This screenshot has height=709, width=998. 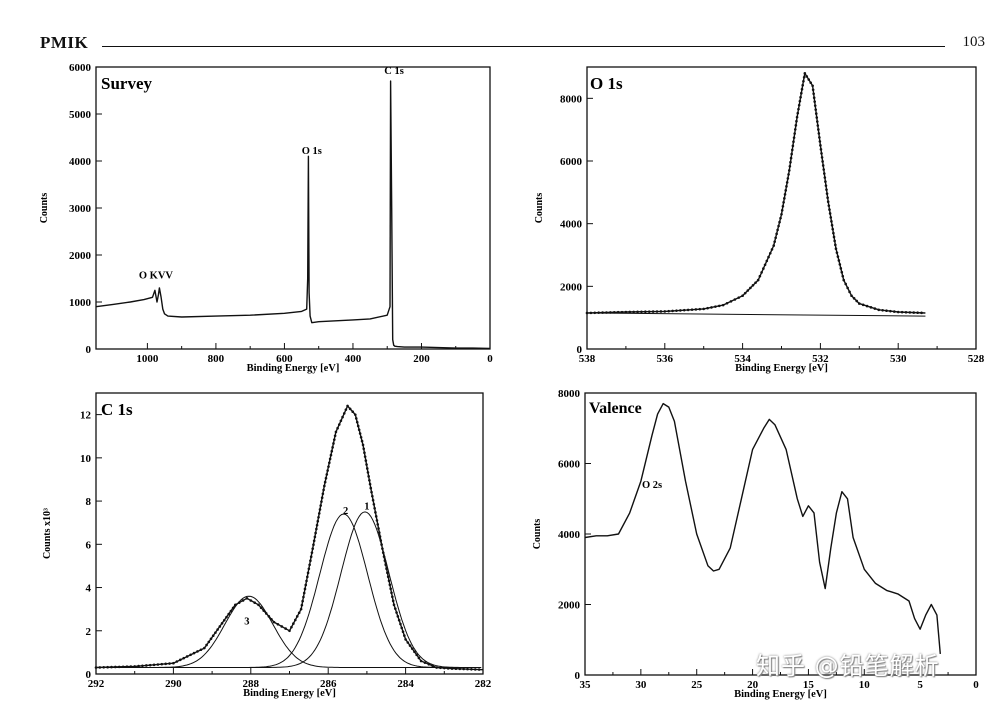 I want to click on y-tick-label: 2000, so click(x=569, y=606).